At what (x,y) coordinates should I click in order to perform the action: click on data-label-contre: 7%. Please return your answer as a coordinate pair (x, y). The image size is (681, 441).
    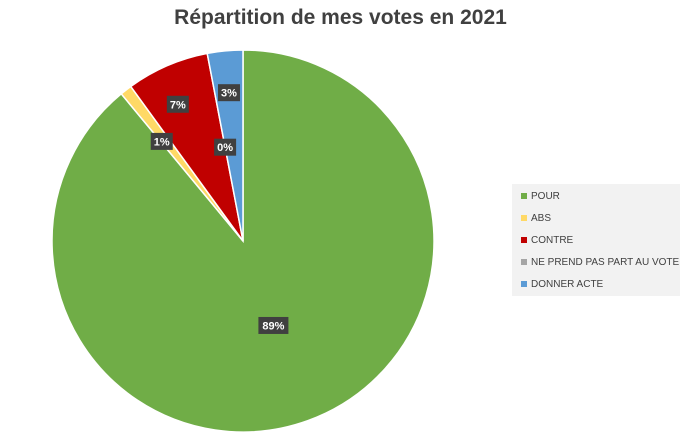
    Looking at the image, I should click on (177, 104).